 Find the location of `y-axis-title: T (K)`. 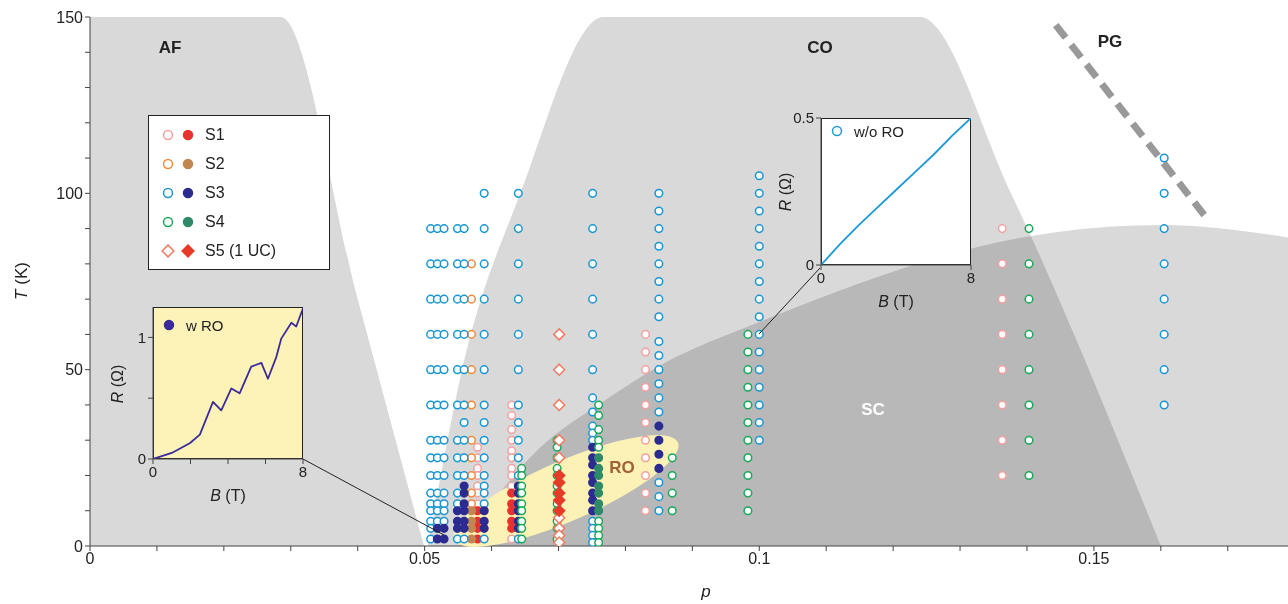

y-axis-title: T (K) is located at coordinates (21, 281).